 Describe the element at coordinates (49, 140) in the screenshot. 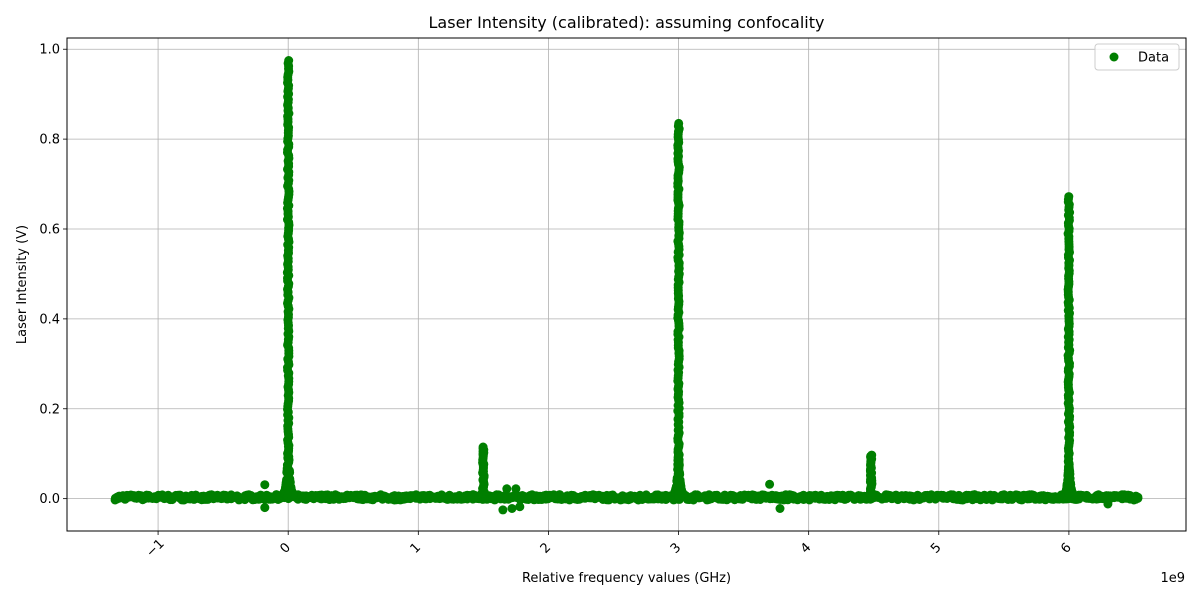

I see `y-tick-label: 0.8` at that location.